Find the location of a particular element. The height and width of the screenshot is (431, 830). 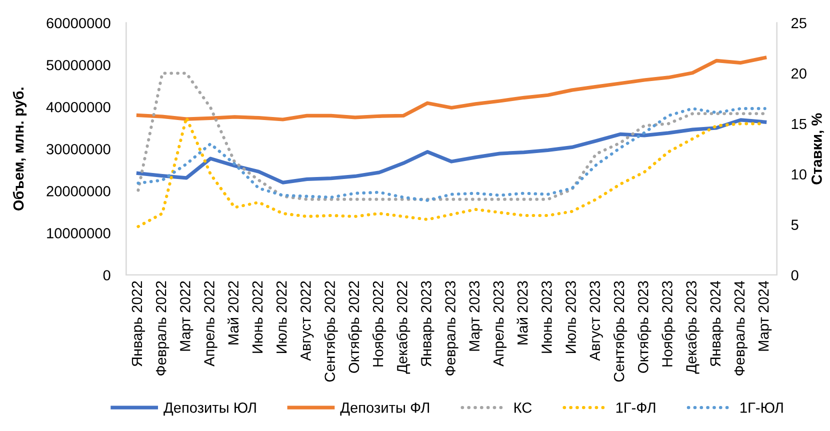

y-axis-title: Объем, млн. руб. is located at coordinates (19, 149).